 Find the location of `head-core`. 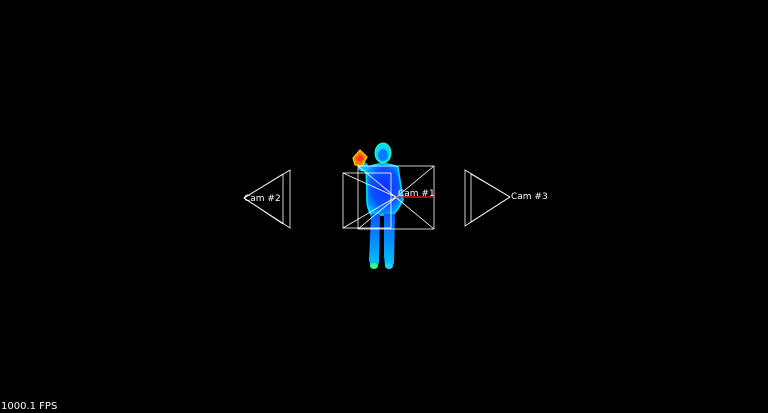

head-core is located at coordinates (383, 155).